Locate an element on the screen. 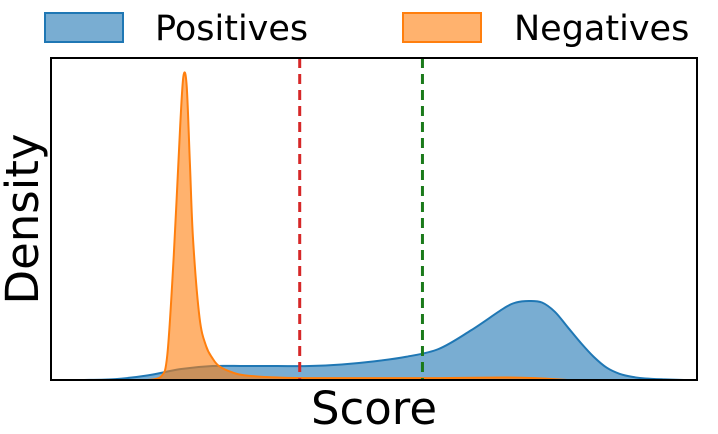 Image resolution: width=718 pixels, height=434 pixels. legend-label-negatives: Negatives is located at coordinates (601, 29).